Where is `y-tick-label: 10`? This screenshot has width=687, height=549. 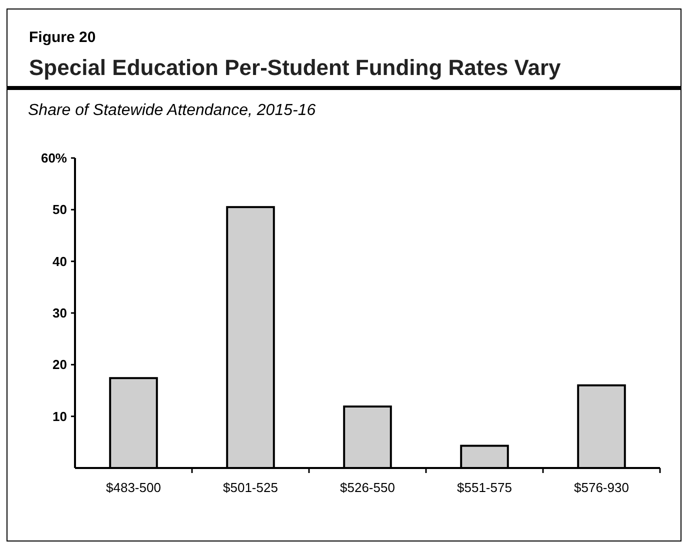
y-tick-label: 10 is located at coordinates (59, 416).